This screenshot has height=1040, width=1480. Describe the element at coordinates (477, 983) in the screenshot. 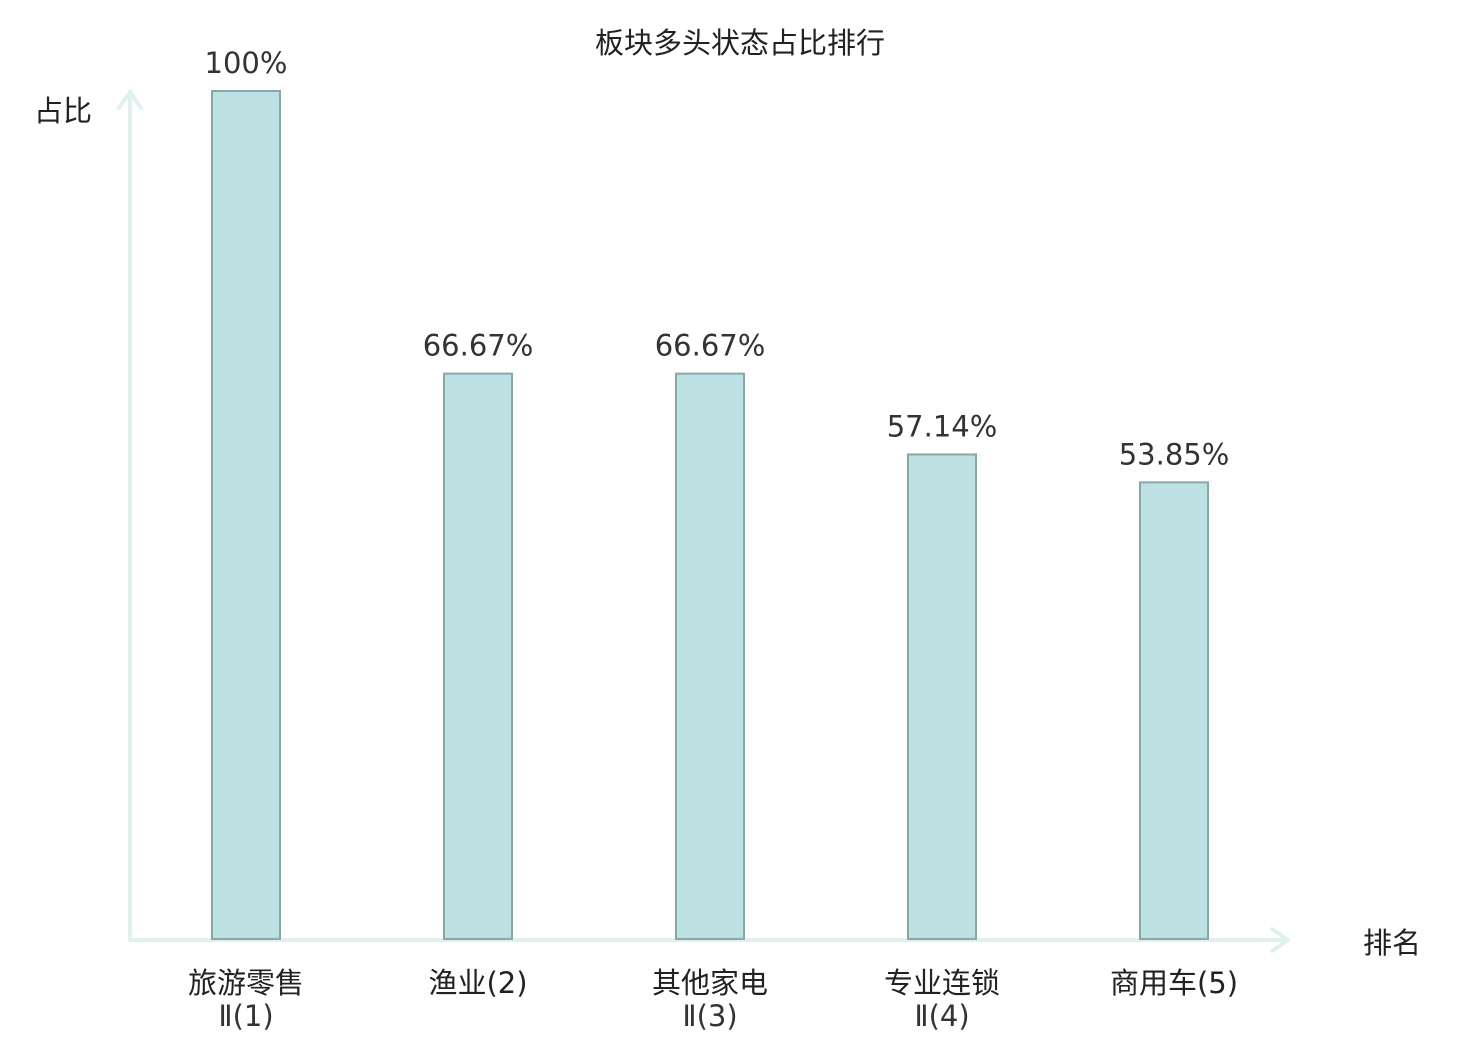

I see `category-label: 渔业(2)` at that location.